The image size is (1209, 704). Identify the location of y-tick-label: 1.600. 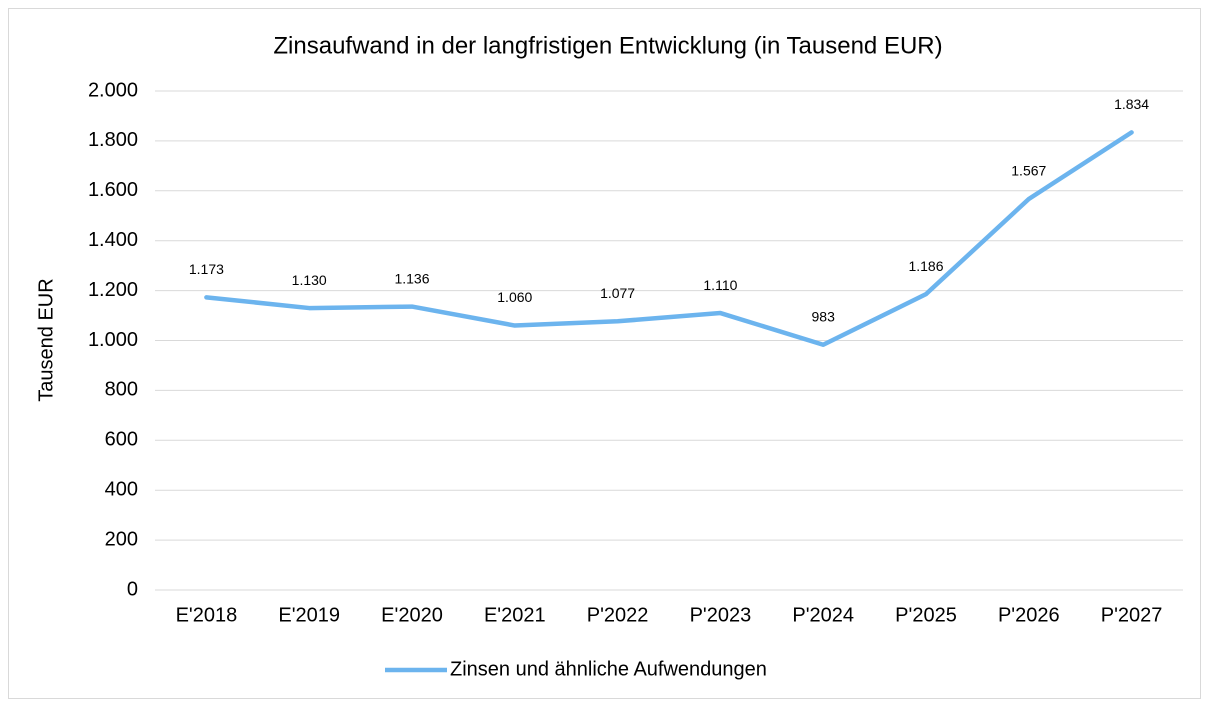
(113, 190).